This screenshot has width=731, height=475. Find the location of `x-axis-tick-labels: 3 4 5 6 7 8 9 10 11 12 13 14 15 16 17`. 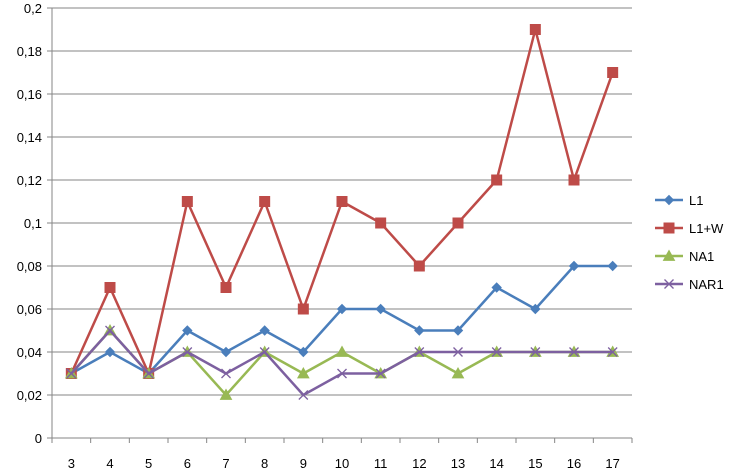

x-axis-tick-labels: 3 4 5 6 7 8 9 10 11 12 13 14 15 16 17 is located at coordinates (344, 463).